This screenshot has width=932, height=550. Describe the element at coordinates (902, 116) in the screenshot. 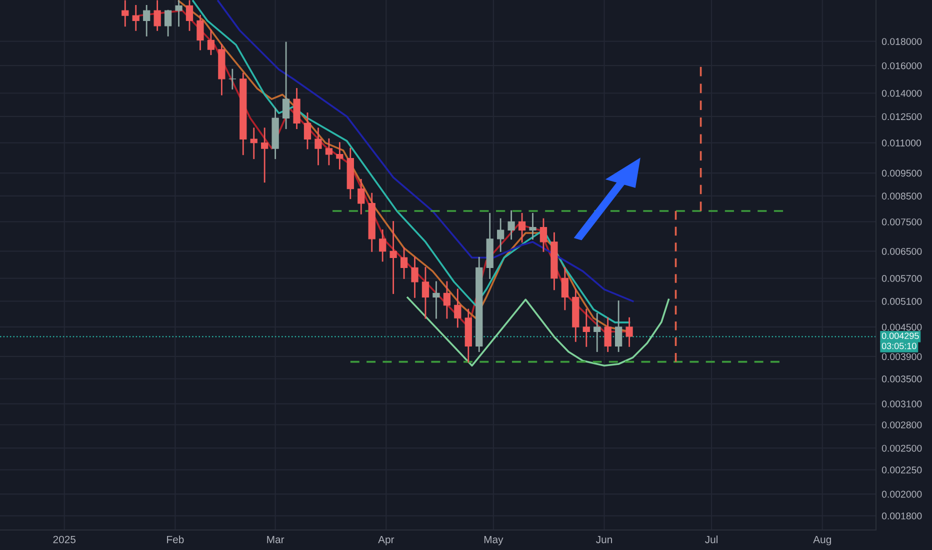

I see `y-tick-label: 0.012500` at that location.